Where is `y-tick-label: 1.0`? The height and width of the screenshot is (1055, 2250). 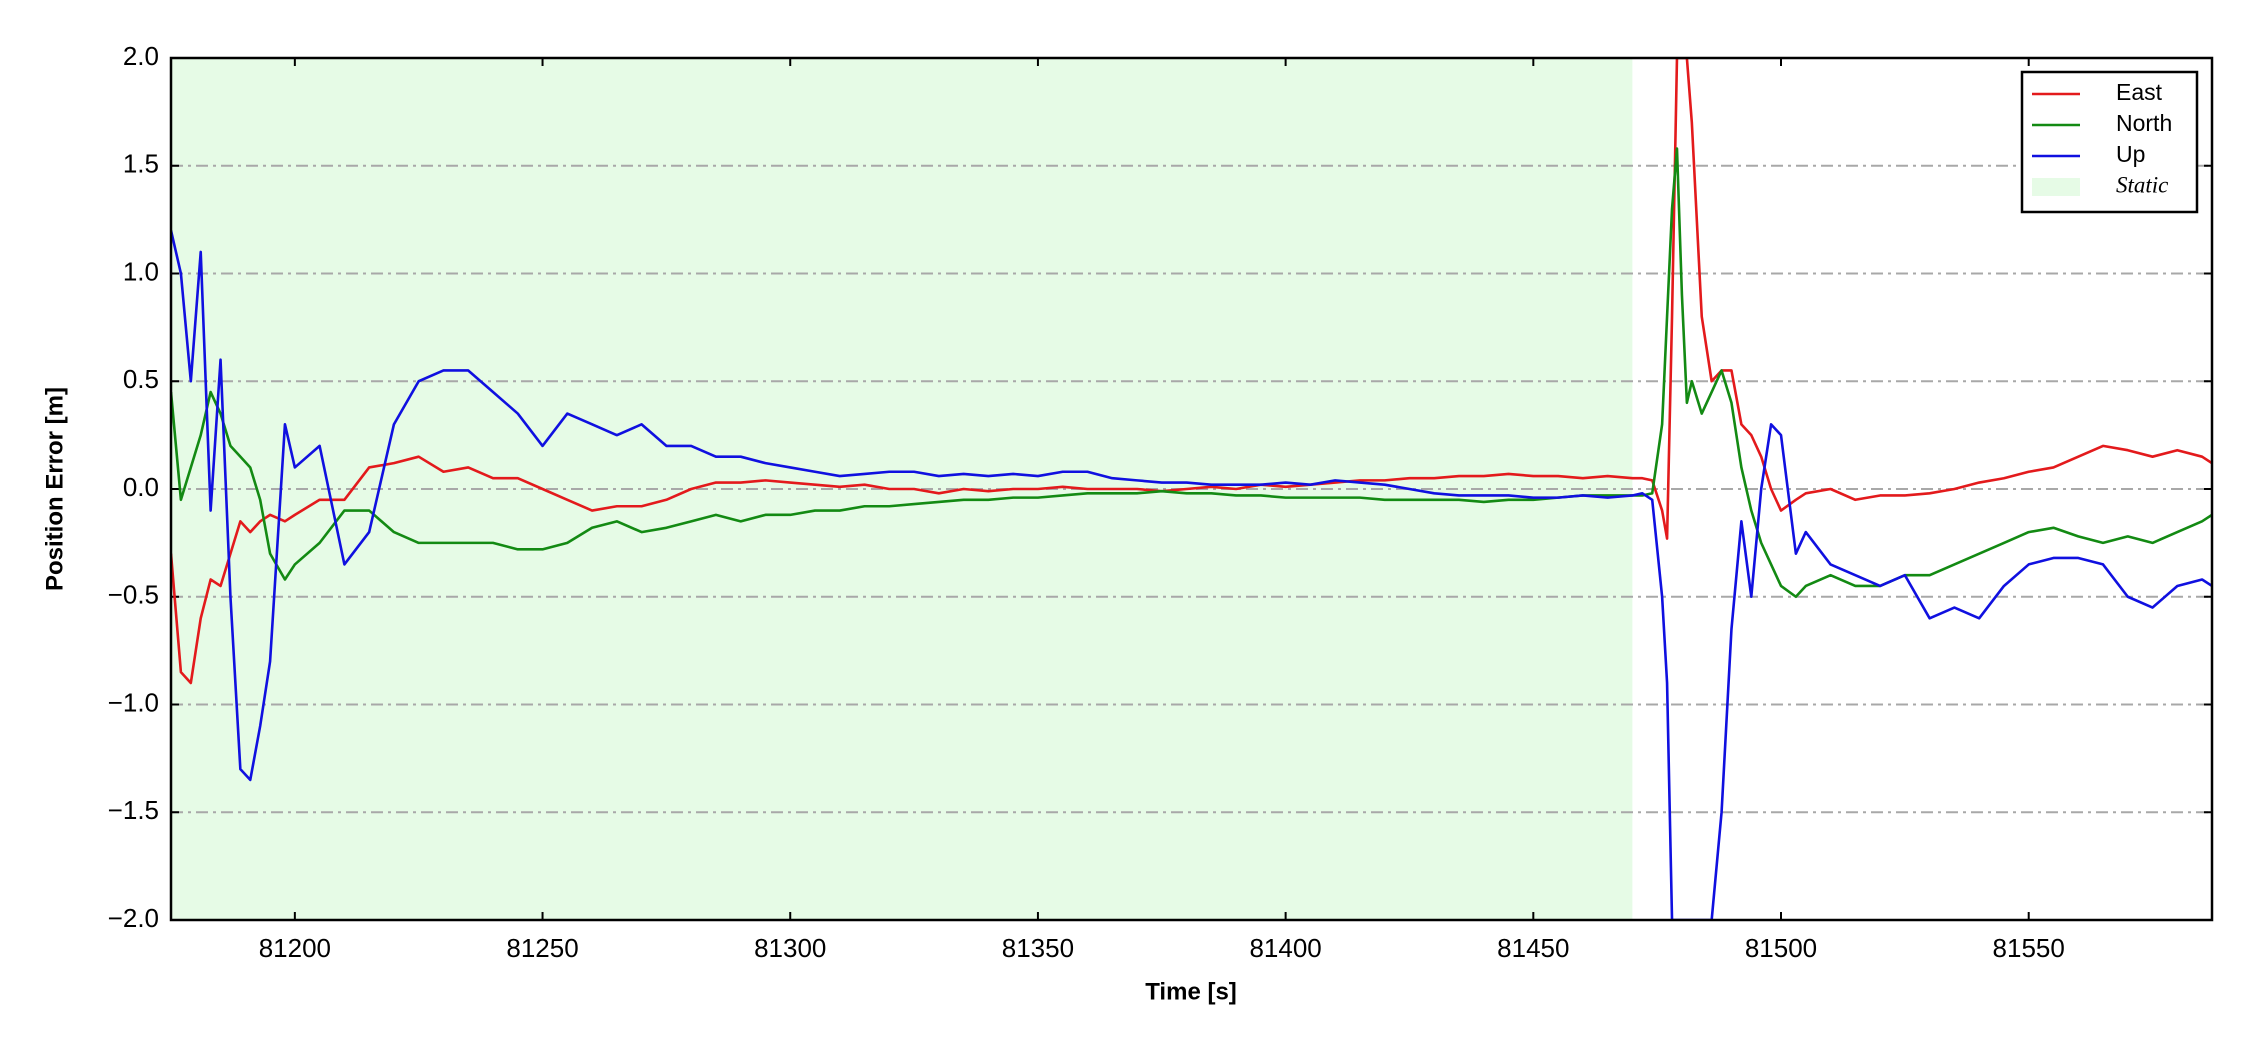
y-tick-label: 1.0 is located at coordinates (141, 271).